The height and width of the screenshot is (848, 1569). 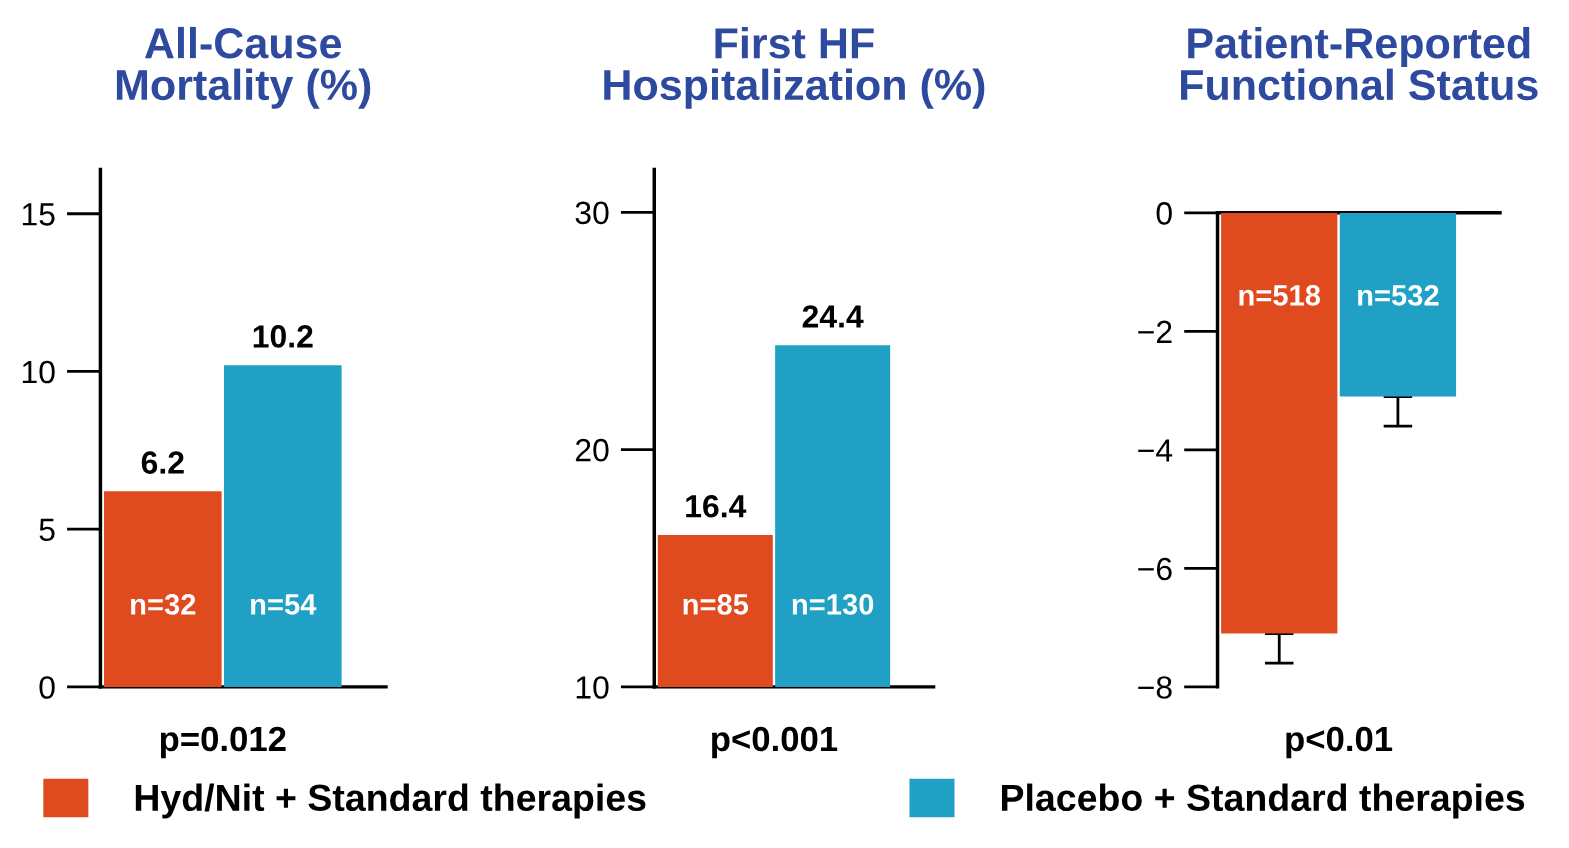 I want to click on legend-label: Placebo + Standard therapies, so click(x=1263, y=801).